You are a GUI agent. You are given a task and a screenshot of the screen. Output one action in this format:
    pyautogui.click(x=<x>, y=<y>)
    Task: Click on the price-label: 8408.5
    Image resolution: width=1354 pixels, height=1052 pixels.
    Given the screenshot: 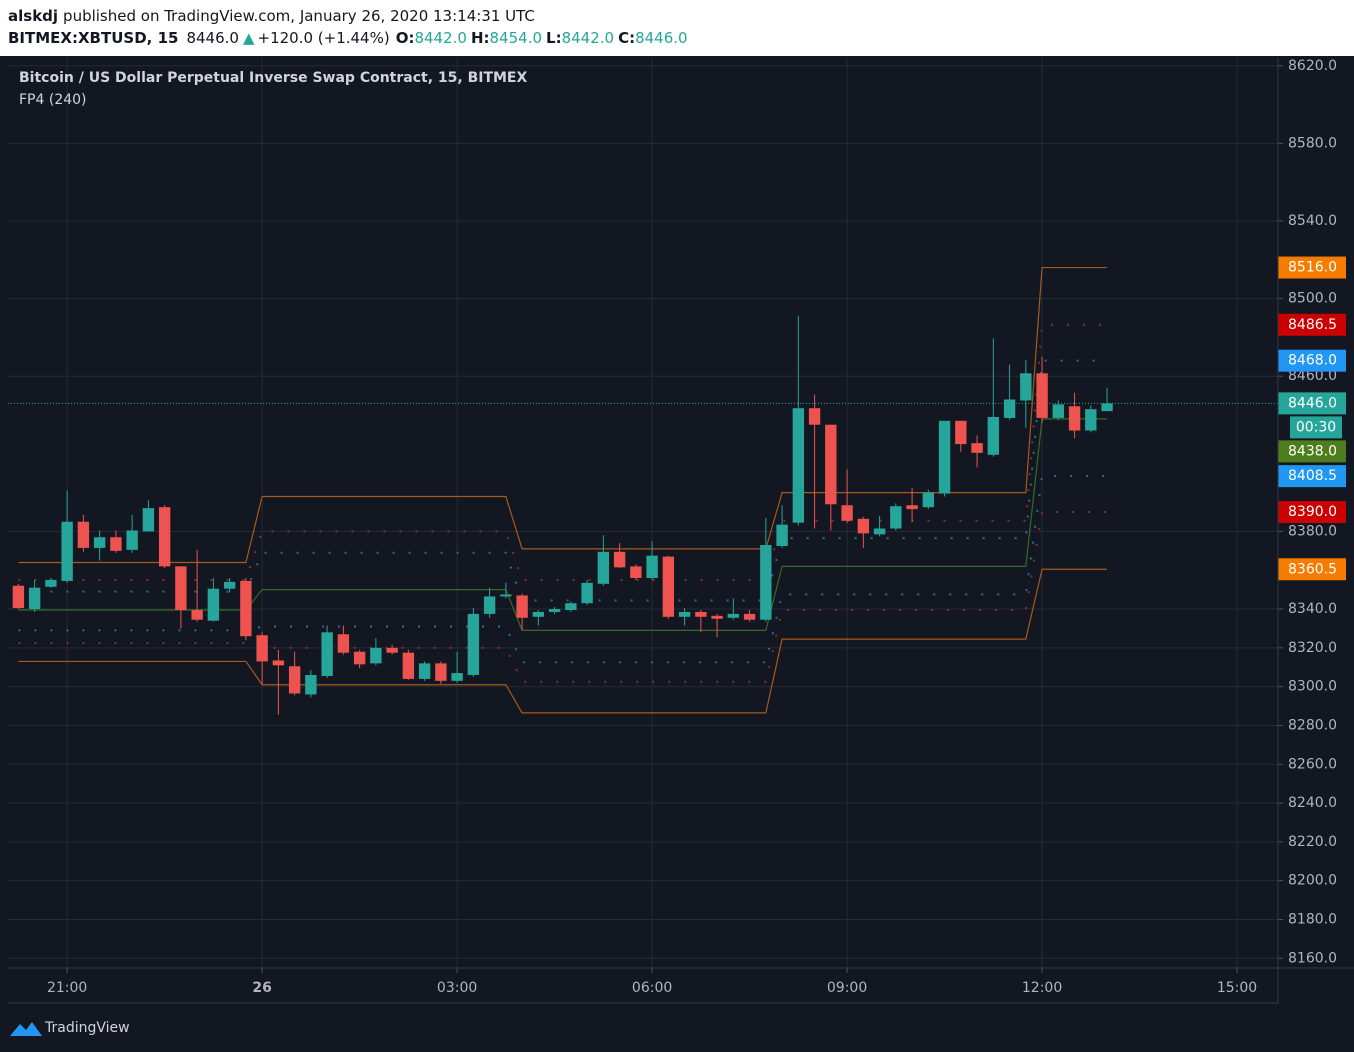 What is the action you would take?
    pyautogui.click(x=1312, y=476)
    